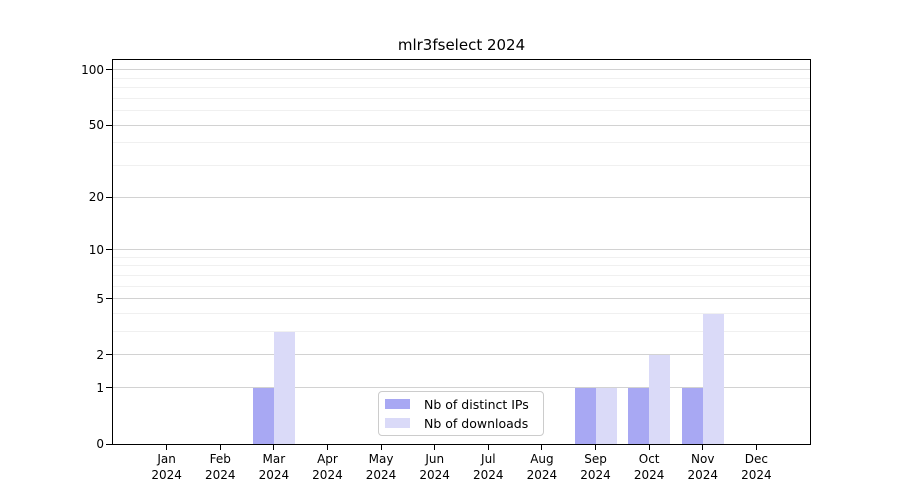 This screenshot has height=500, width=900. Describe the element at coordinates (461, 413) in the screenshot. I see `legend: Nb of distinct IPs Nb of downloads` at that location.